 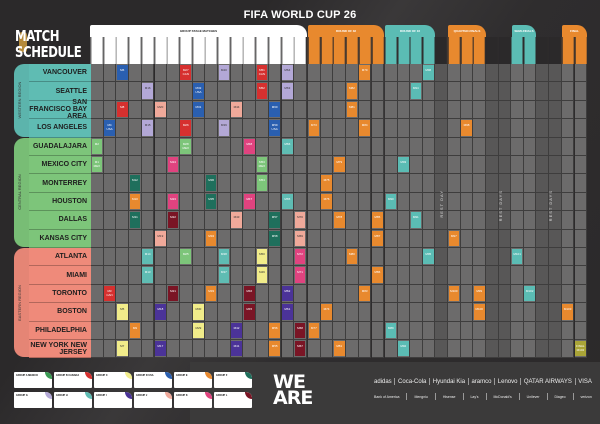 I want to click on match-cell: M10, so click(x=135, y=201).